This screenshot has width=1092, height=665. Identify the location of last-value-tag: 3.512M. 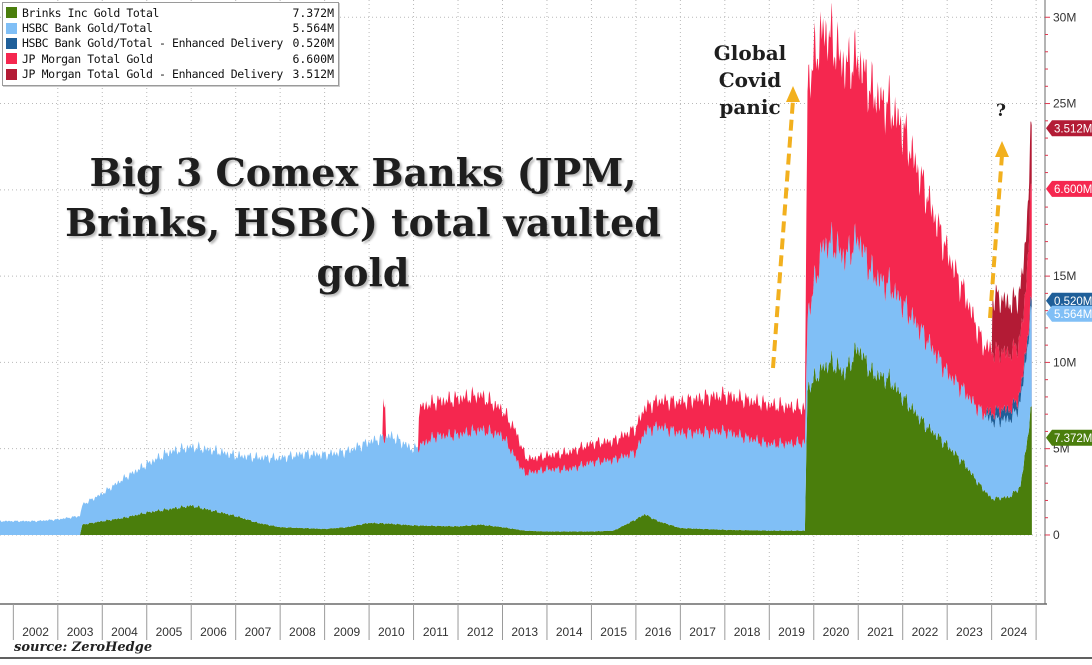
(1069, 128).